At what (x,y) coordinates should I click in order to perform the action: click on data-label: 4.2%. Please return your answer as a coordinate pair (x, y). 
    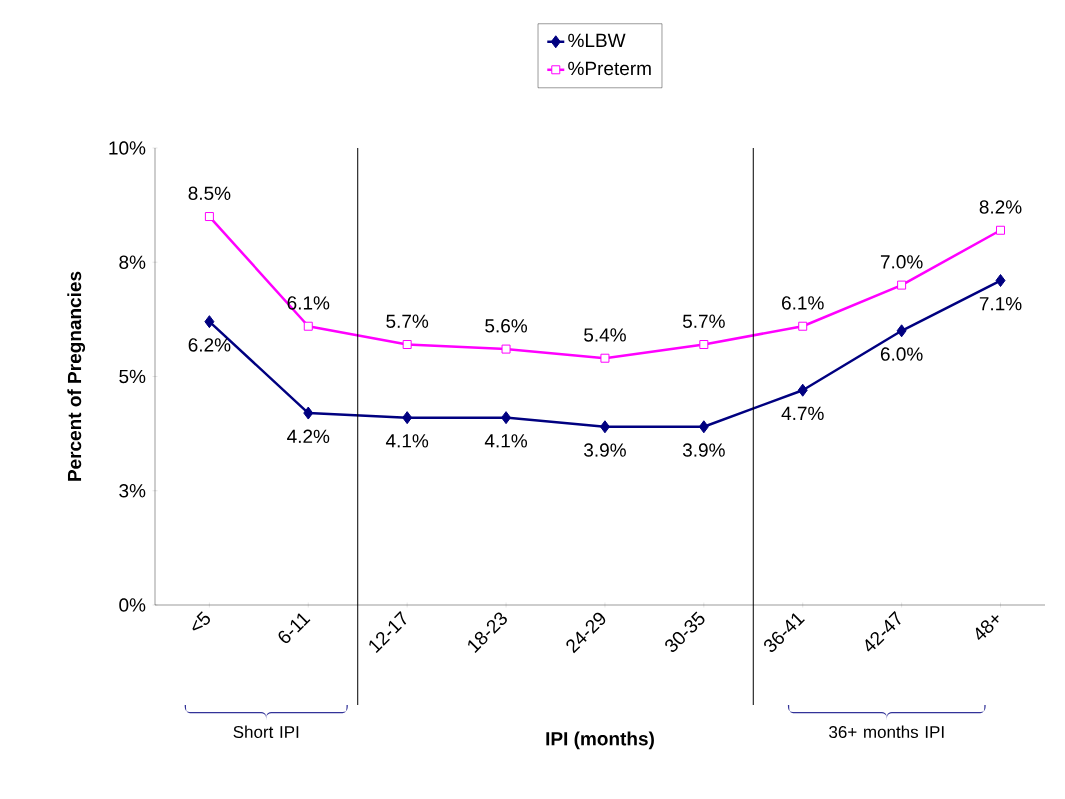
    Looking at the image, I should click on (308, 436).